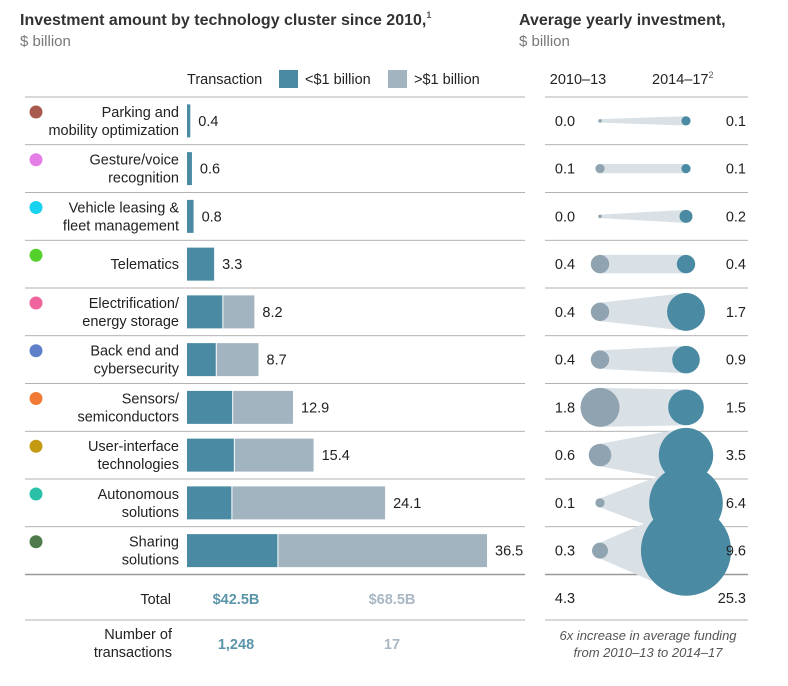 The height and width of the screenshot is (686, 788). Describe the element at coordinates (133, 447) in the screenshot. I see `category-label: User-interface` at that location.